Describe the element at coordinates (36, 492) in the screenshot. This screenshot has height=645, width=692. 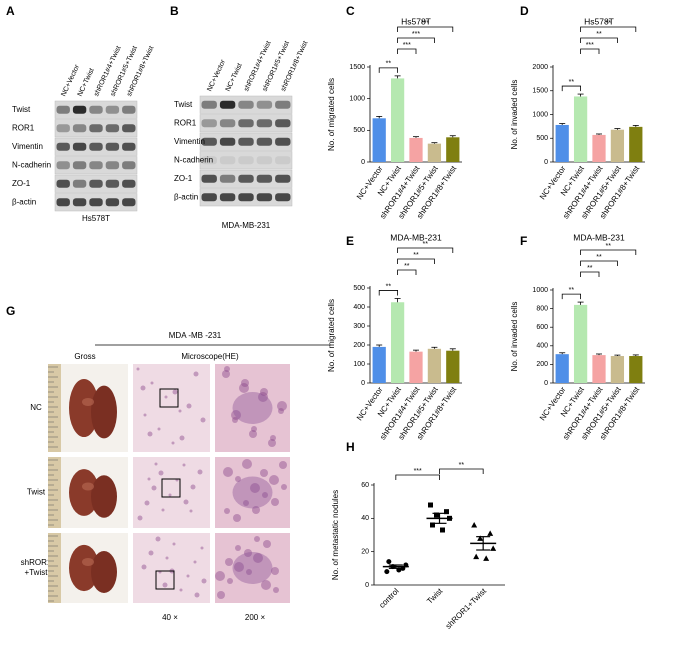
I see `histology-row-label: Twist` at that location.